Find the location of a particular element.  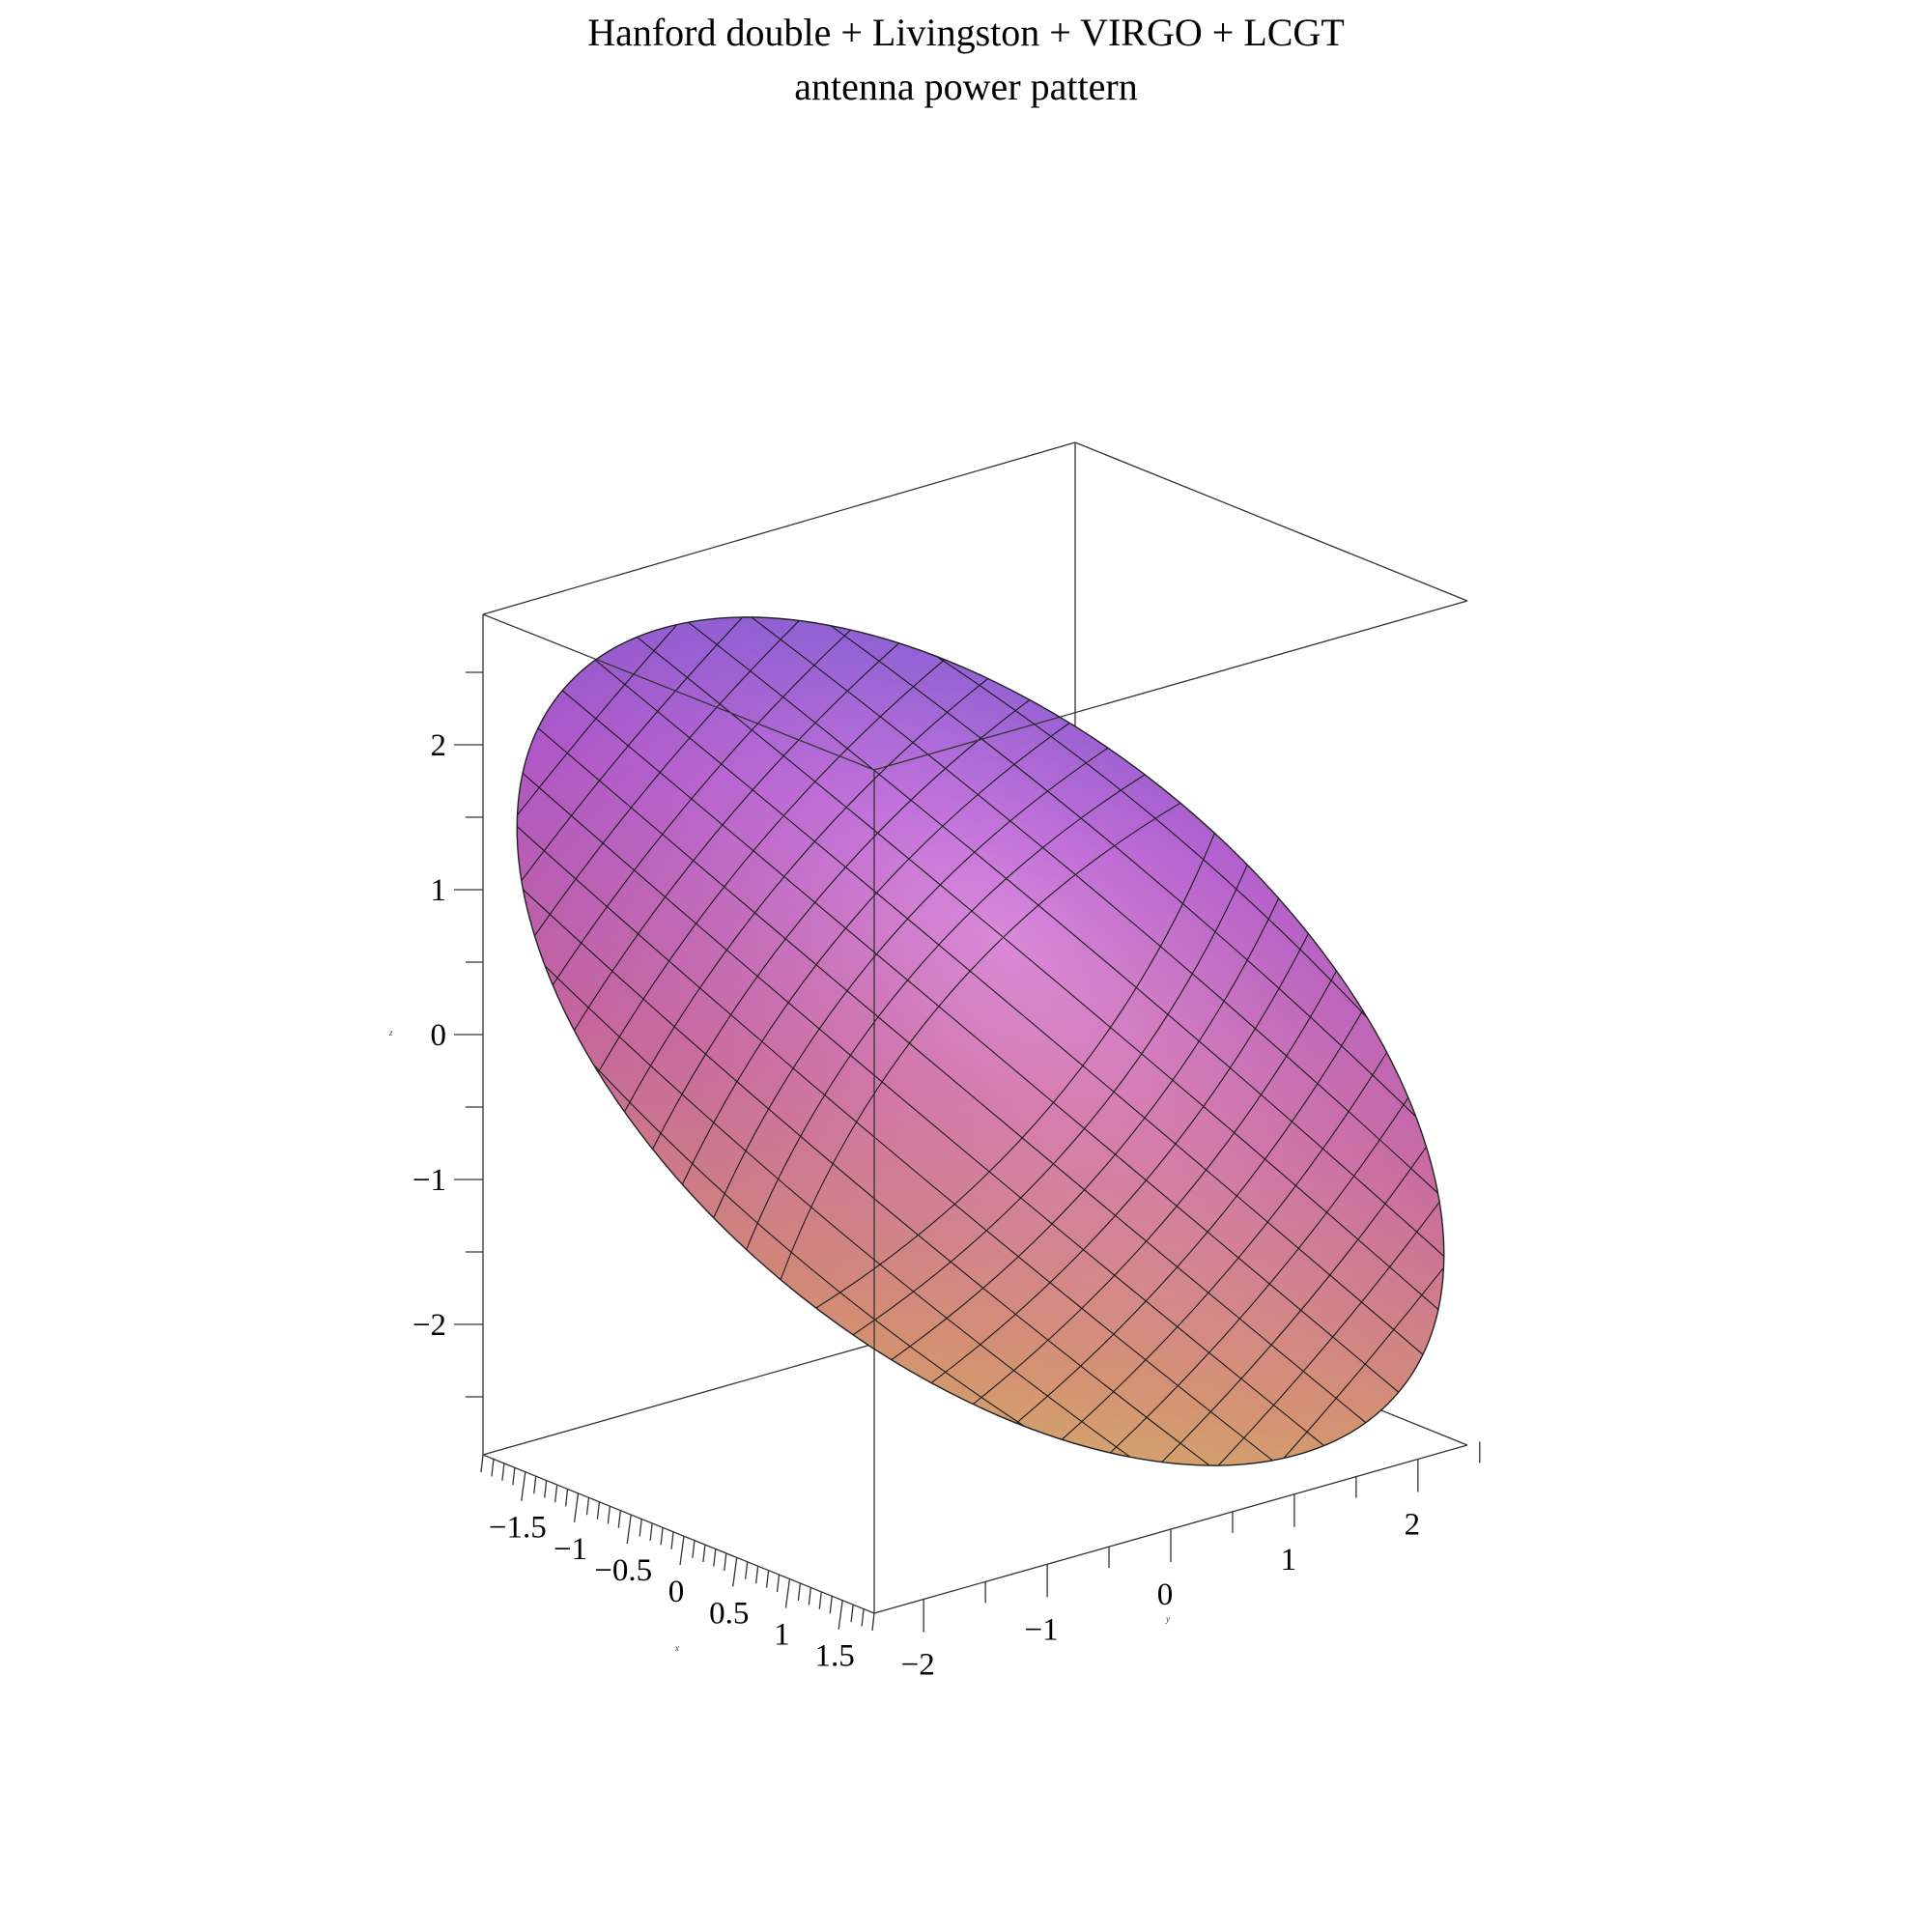

y-tick-label: −1 is located at coordinates (1042, 1629).